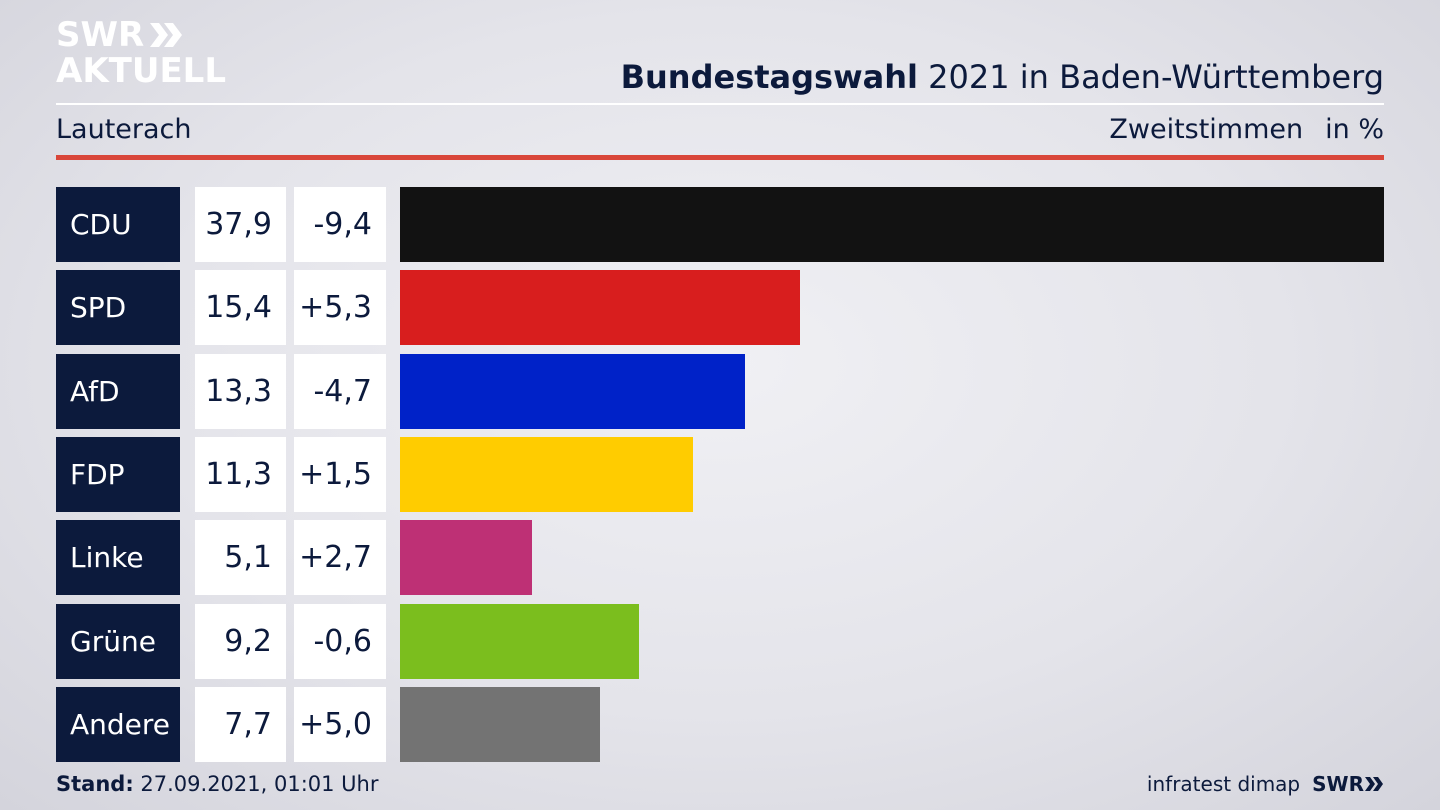  I want to click on party-label: SPD, so click(118, 307).